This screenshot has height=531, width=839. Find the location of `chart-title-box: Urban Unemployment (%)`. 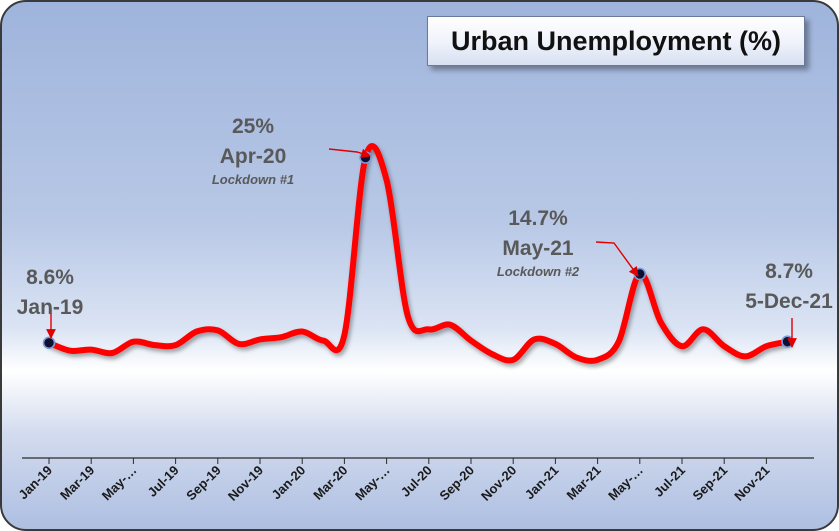

chart-title-box: Urban Unemployment (%) is located at coordinates (616, 41).